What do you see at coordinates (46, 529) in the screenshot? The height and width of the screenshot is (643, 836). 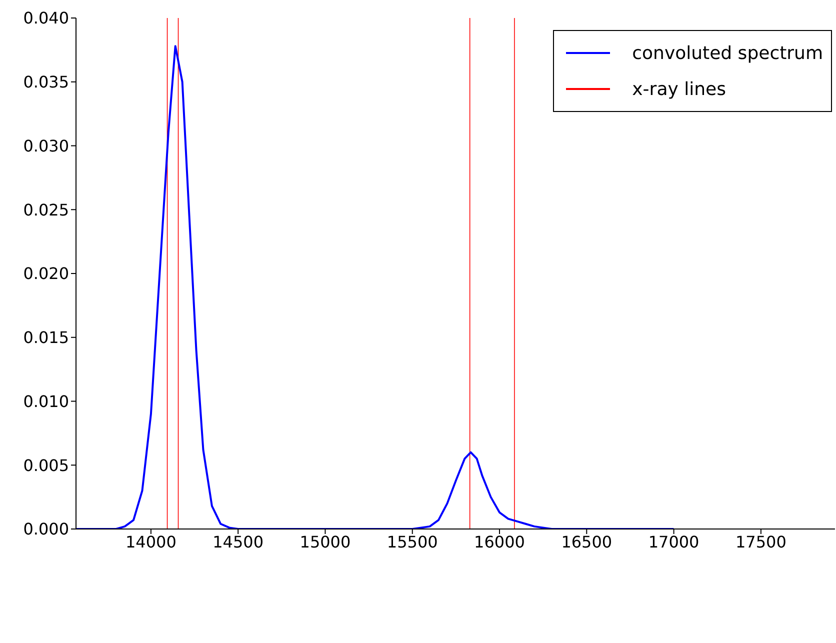 I see `y-tick-label: 0.000` at bounding box center [46, 529].